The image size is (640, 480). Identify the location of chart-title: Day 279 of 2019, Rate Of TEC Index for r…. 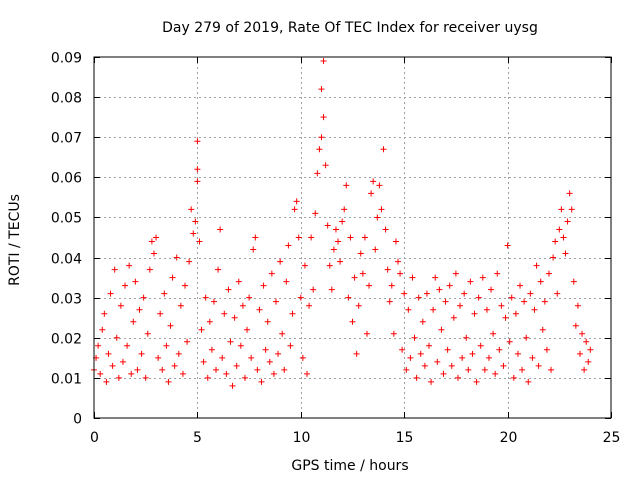
(350, 28).